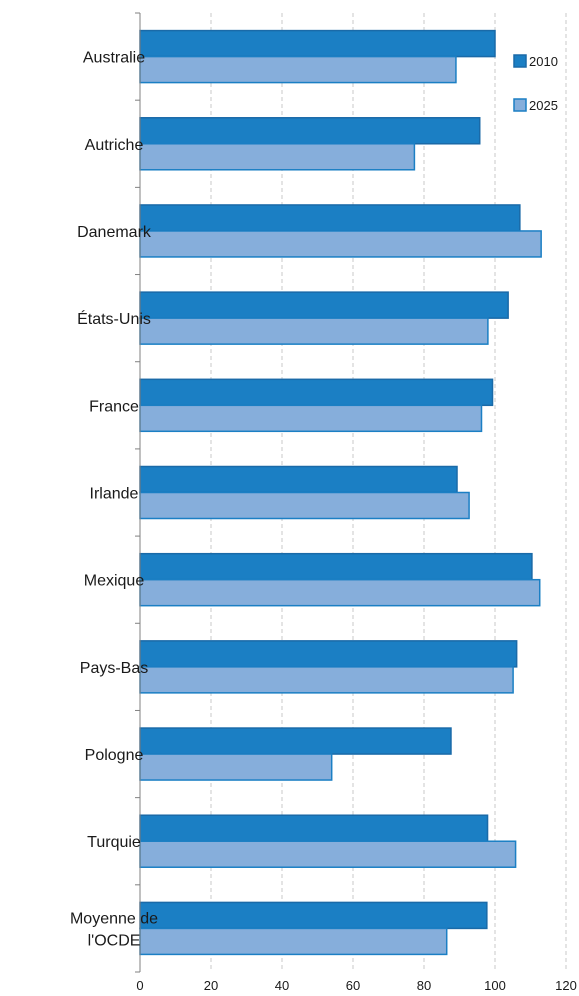 Image resolution: width=579 pixels, height=996 pixels. What do you see at coordinates (114, 842) in the screenshot?
I see `category-label: Turquie` at bounding box center [114, 842].